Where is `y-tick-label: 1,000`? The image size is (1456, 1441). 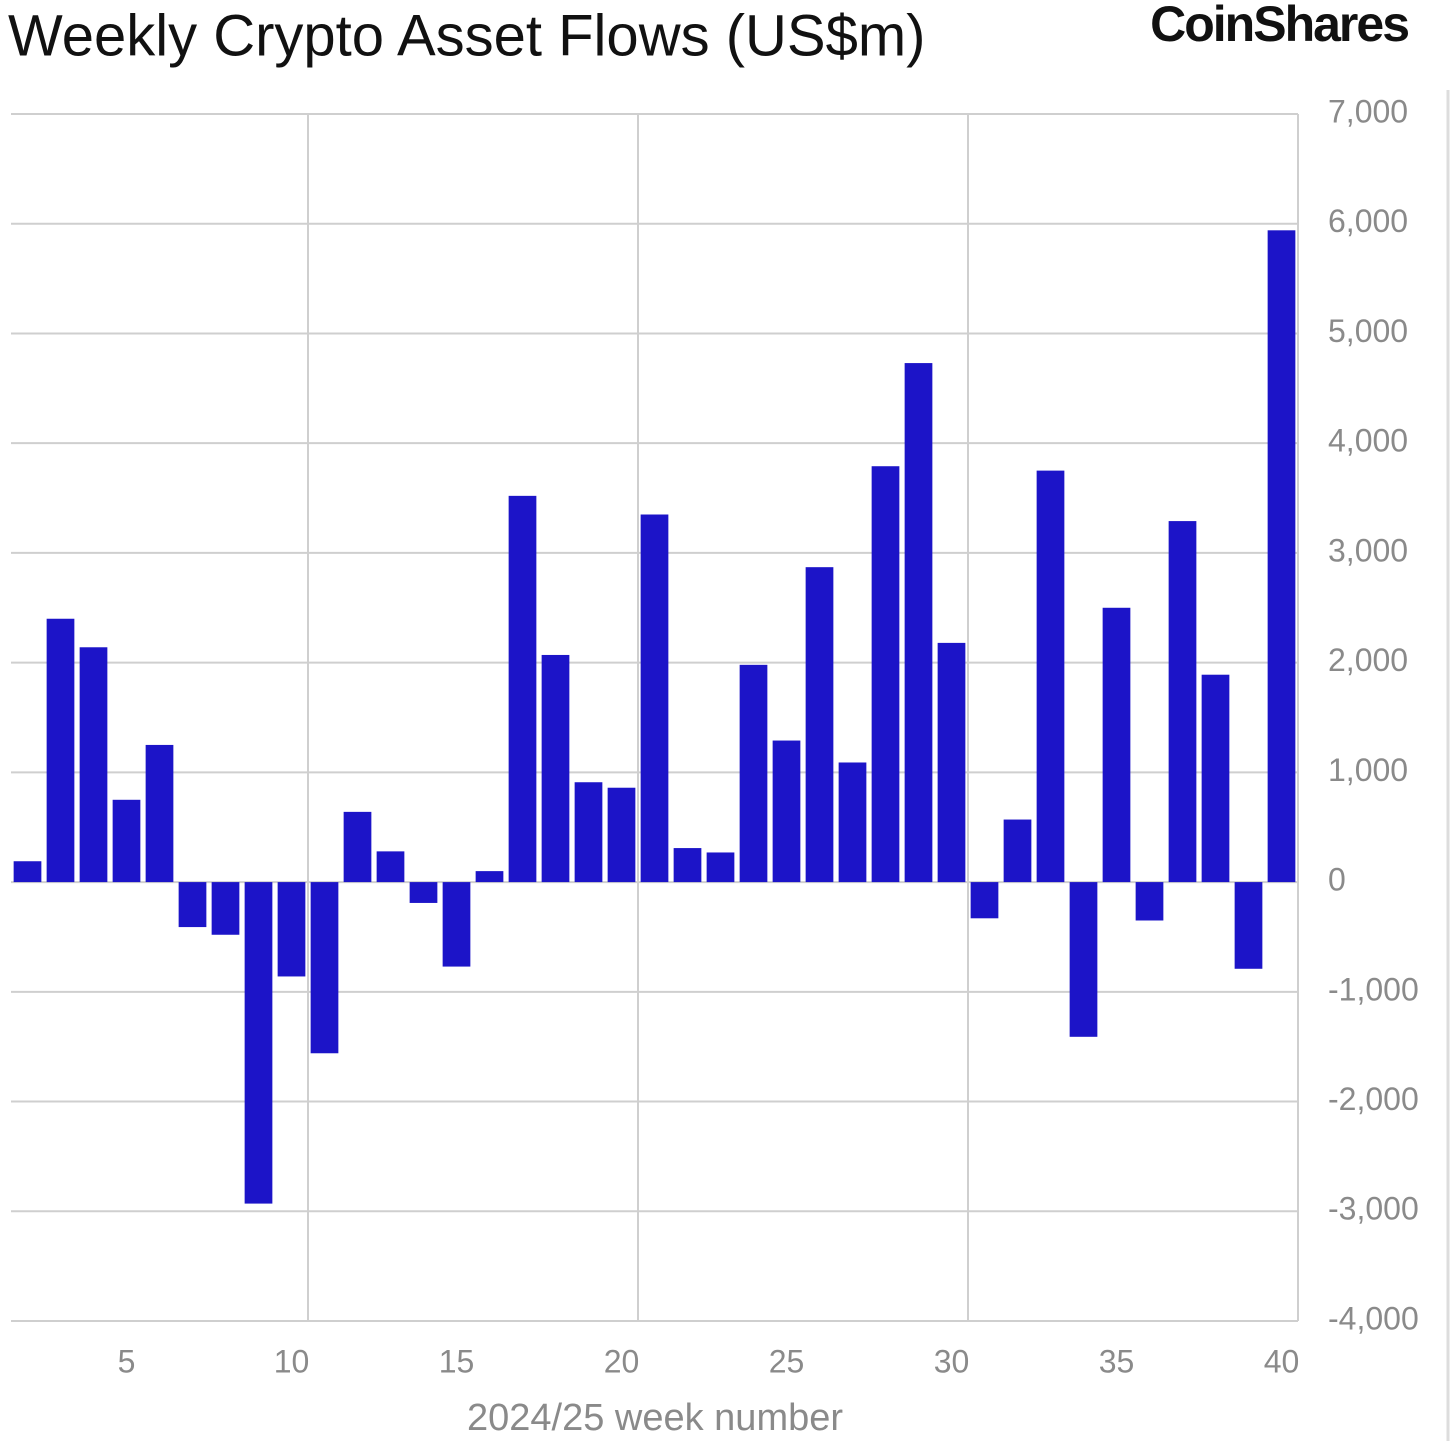
y-tick-label: 1,000 is located at coordinates (1368, 770).